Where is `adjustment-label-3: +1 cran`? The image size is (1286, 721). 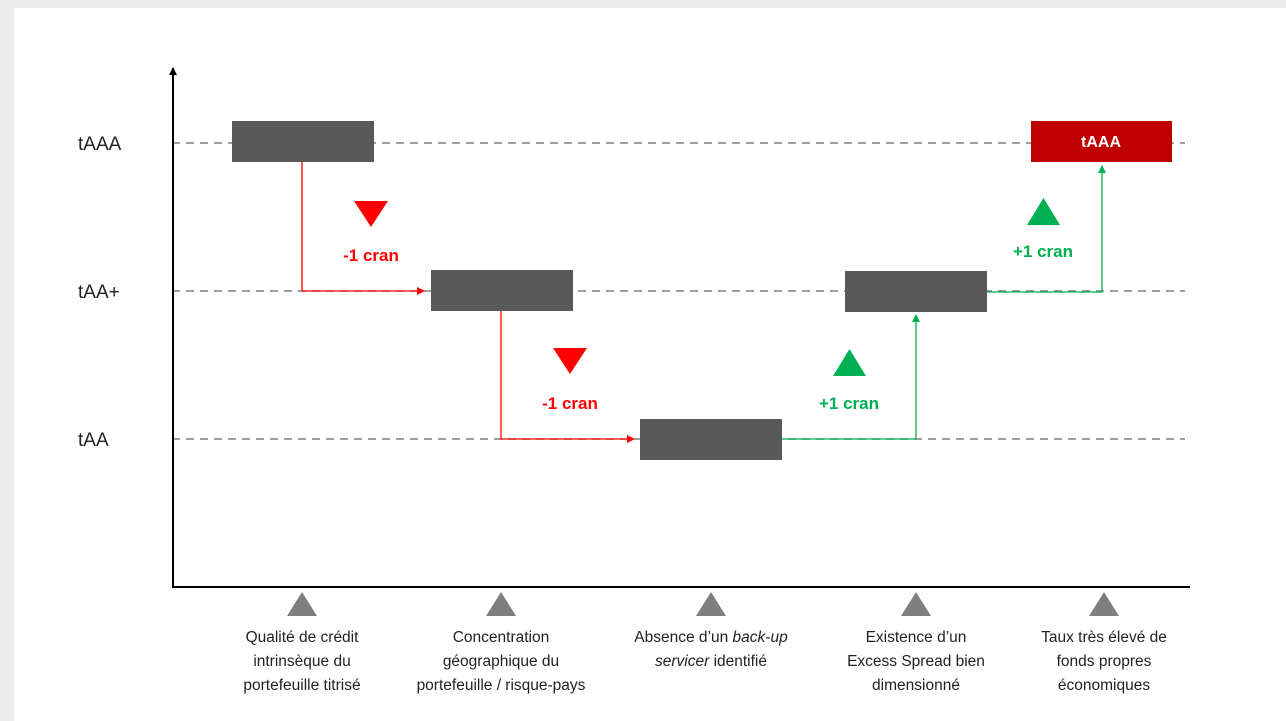 adjustment-label-3: +1 cran is located at coordinates (849, 403).